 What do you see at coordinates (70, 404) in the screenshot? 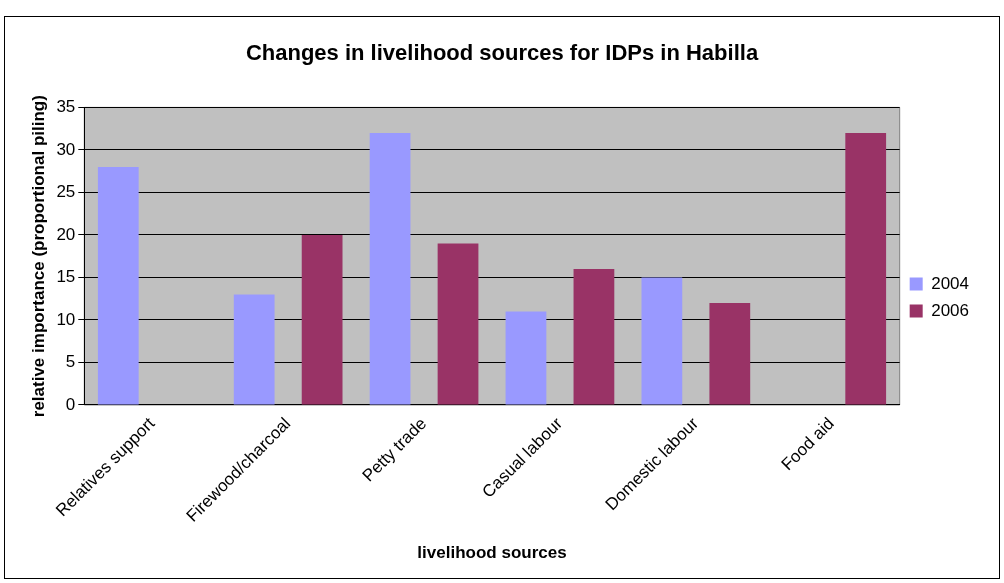
I see `y-tick-label: 0` at bounding box center [70, 404].